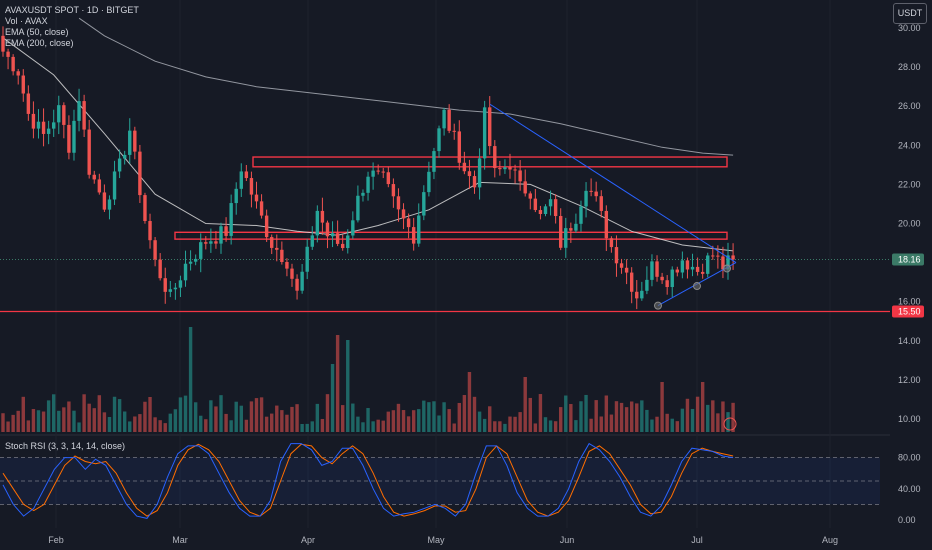  Describe the element at coordinates (39, 43) in the screenshot. I see `ema200-indicator-label: EMA (200, close)` at that location.